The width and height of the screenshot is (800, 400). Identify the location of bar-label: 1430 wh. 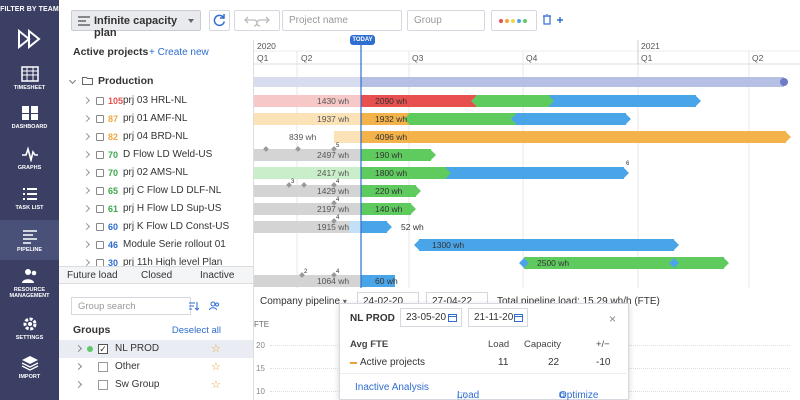
(333, 101).